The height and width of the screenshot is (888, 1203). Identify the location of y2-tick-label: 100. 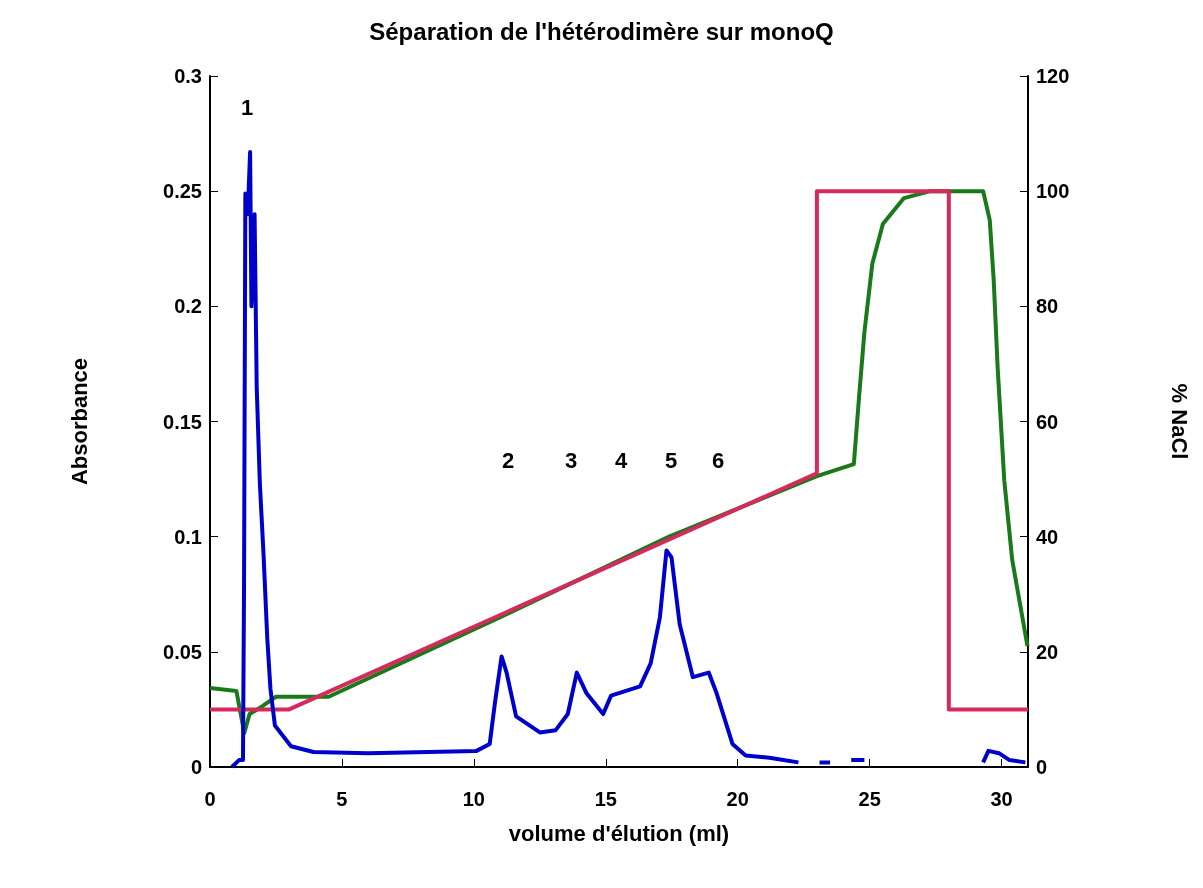
(1053, 191).